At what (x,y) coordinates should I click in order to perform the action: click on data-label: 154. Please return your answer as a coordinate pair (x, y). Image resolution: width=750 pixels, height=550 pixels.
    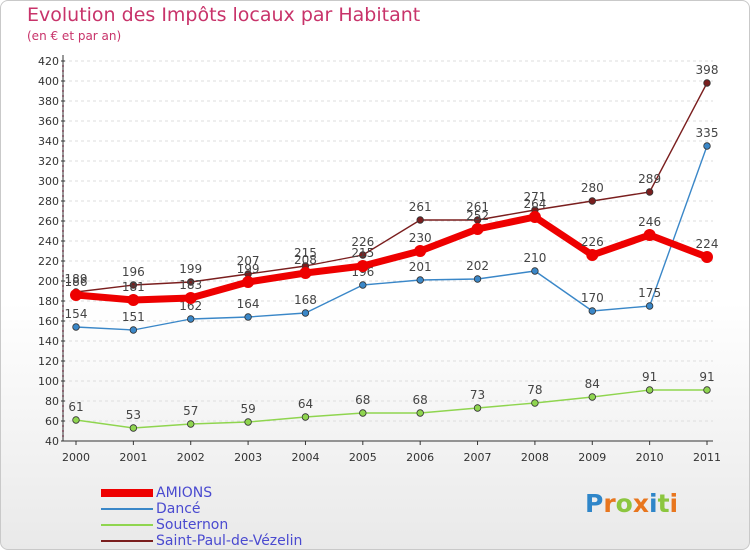
    Looking at the image, I should click on (76, 314).